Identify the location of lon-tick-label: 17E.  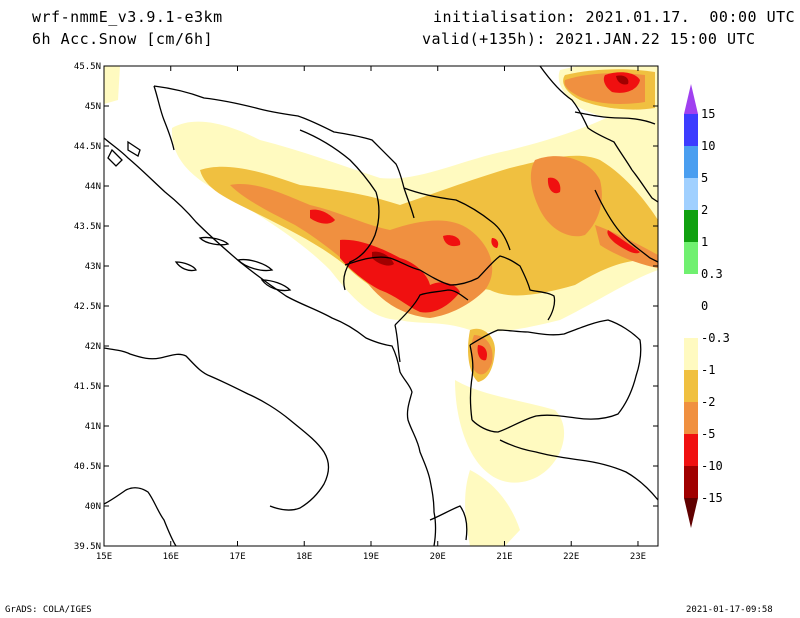
(237, 557).